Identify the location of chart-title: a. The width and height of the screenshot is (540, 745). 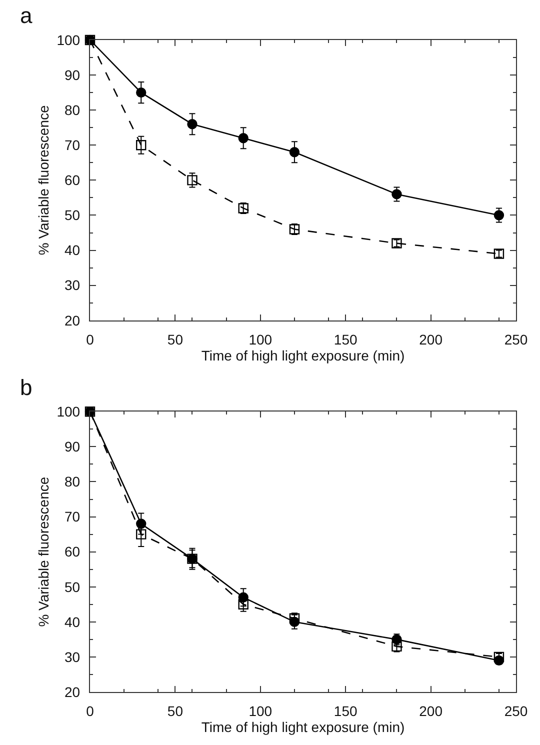
(26, 15).